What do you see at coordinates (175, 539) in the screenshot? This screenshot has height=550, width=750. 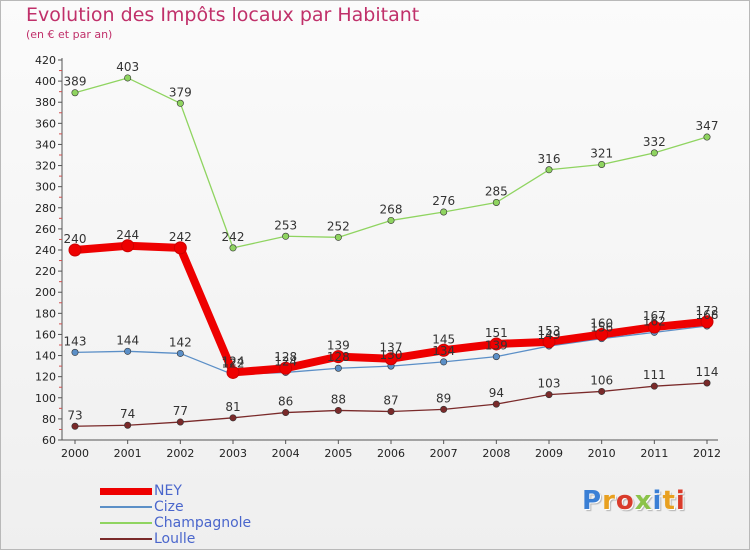 I see `legend-label-loulle: Loulle` at bounding box center [175, 539].